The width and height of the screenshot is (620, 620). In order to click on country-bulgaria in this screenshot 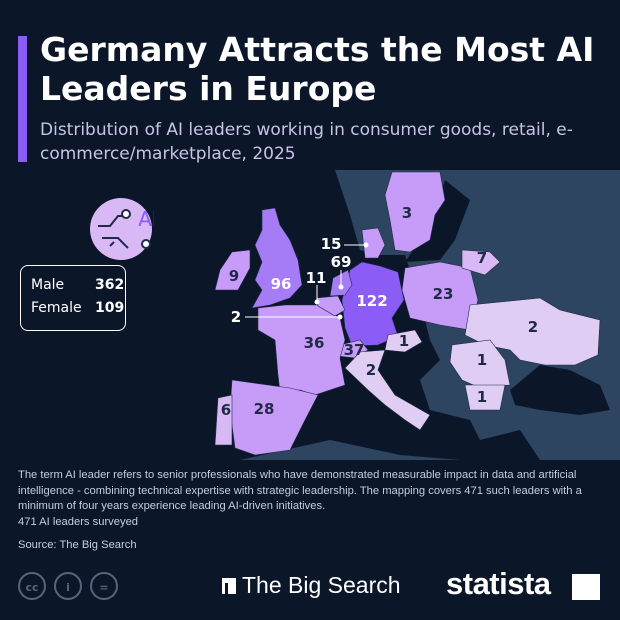, I will do `click(485, 397)`.